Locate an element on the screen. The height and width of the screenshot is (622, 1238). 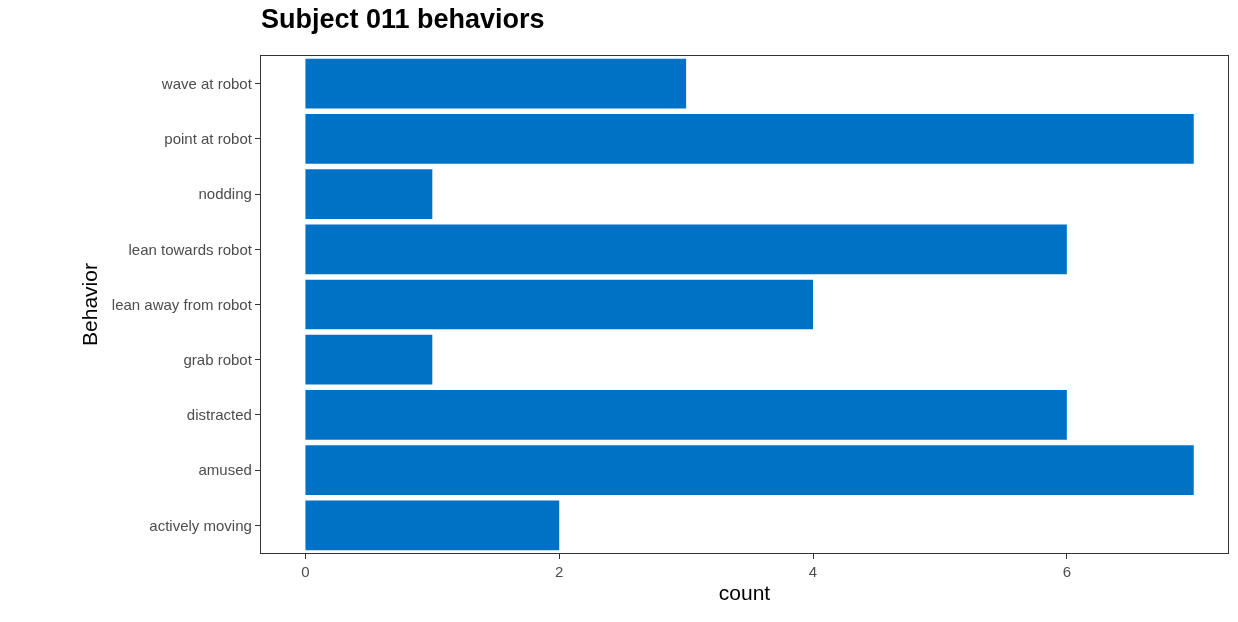
y-tick-label: nodding is located at coordinates (225, 194).